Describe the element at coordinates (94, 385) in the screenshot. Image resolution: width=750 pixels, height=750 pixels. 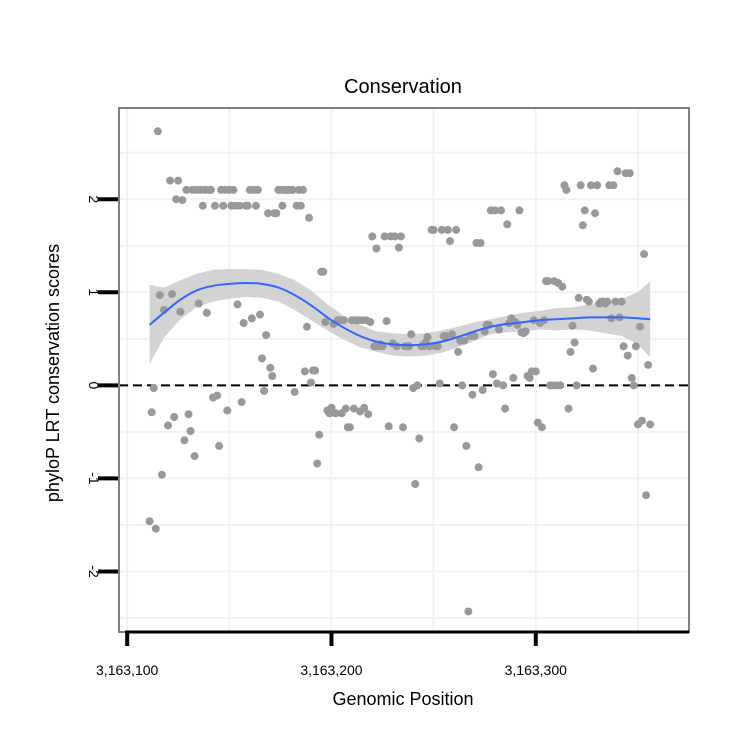
I see `y-tick-label: 0` at that location.